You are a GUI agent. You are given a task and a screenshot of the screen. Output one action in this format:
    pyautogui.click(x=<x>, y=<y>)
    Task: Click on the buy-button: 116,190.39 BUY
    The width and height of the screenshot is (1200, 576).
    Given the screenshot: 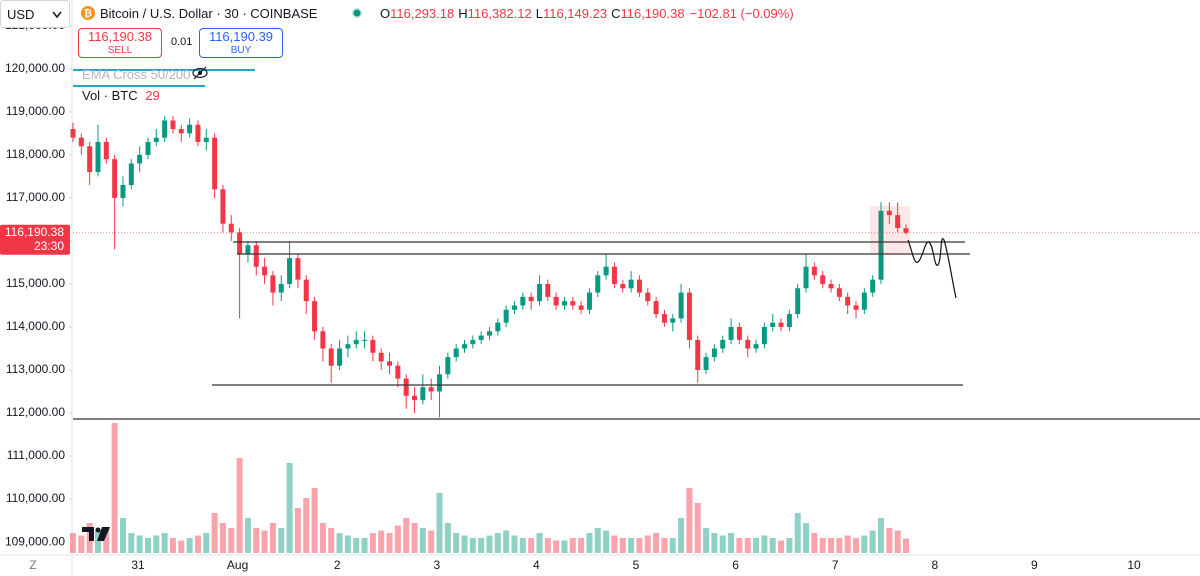 What is the action you would take?
    pyautogui.click(x=241, y=43)
    